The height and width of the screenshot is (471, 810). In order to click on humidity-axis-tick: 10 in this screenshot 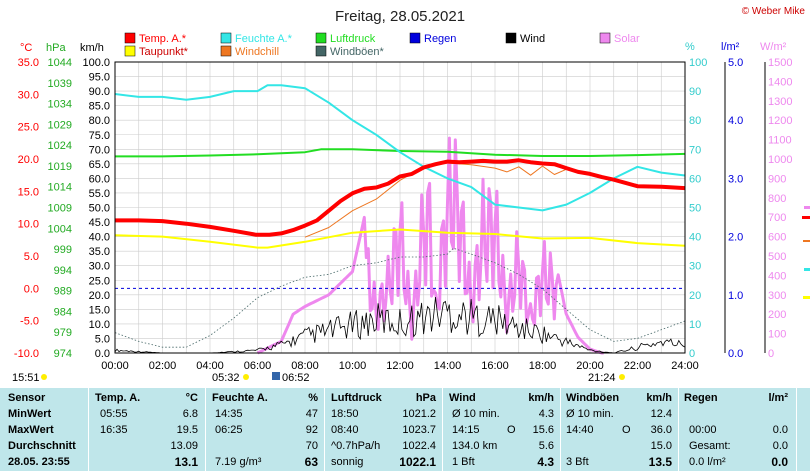, I will do `click(695, 325)`.